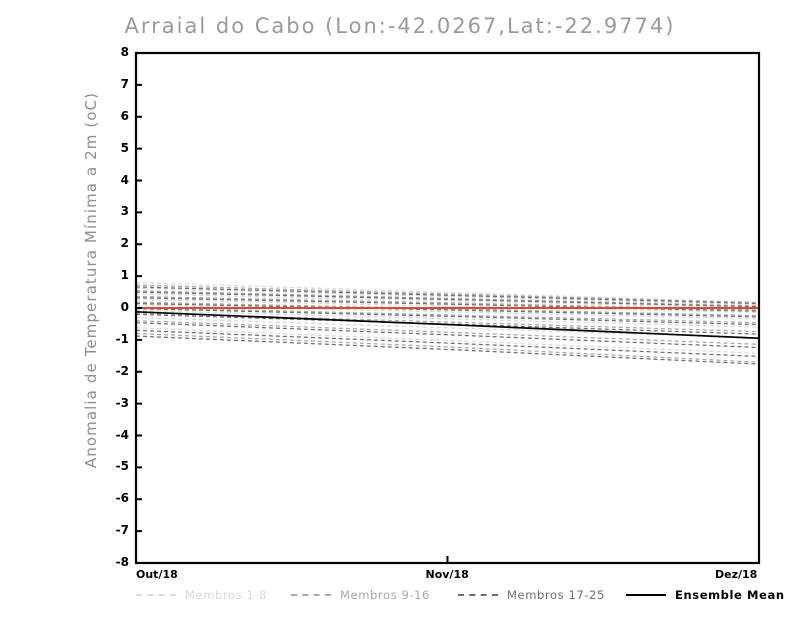  Describe the element at coordinates (122, 402) in the screenshot. I see `y-tick-label: -3` at that location.